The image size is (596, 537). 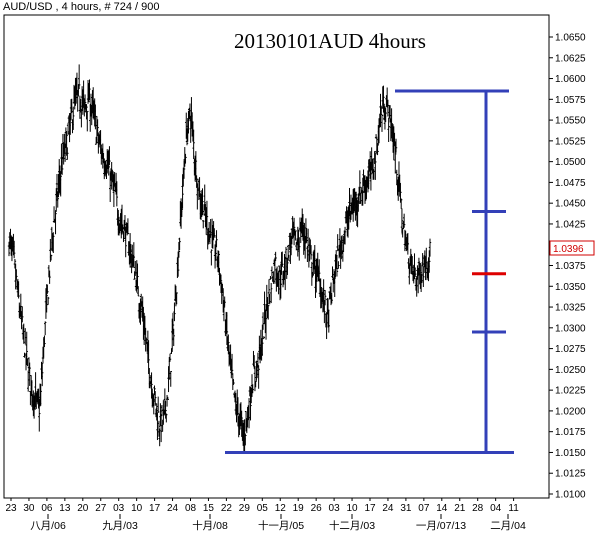 I want to click on y-tick-label: 1.0500, so click(x=570, y=162).